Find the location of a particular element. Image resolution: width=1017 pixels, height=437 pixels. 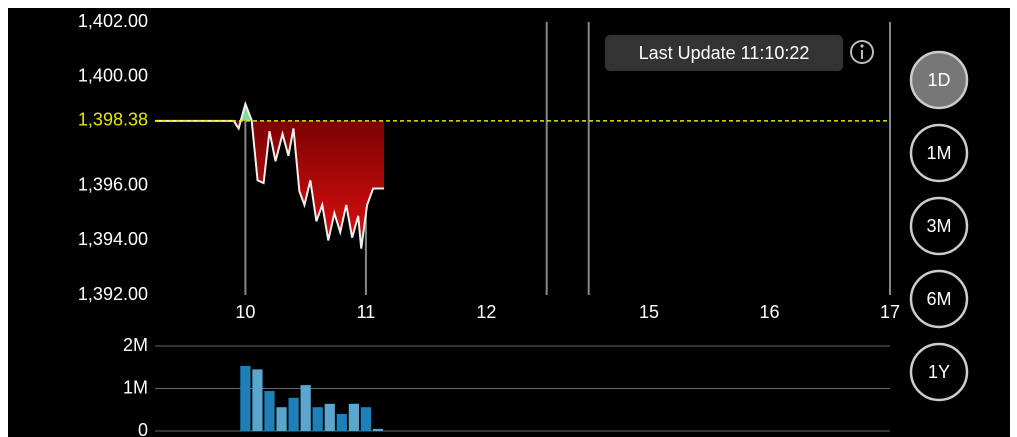

y-tick-label: 1,396.00 is located at coordinates (113, 185).